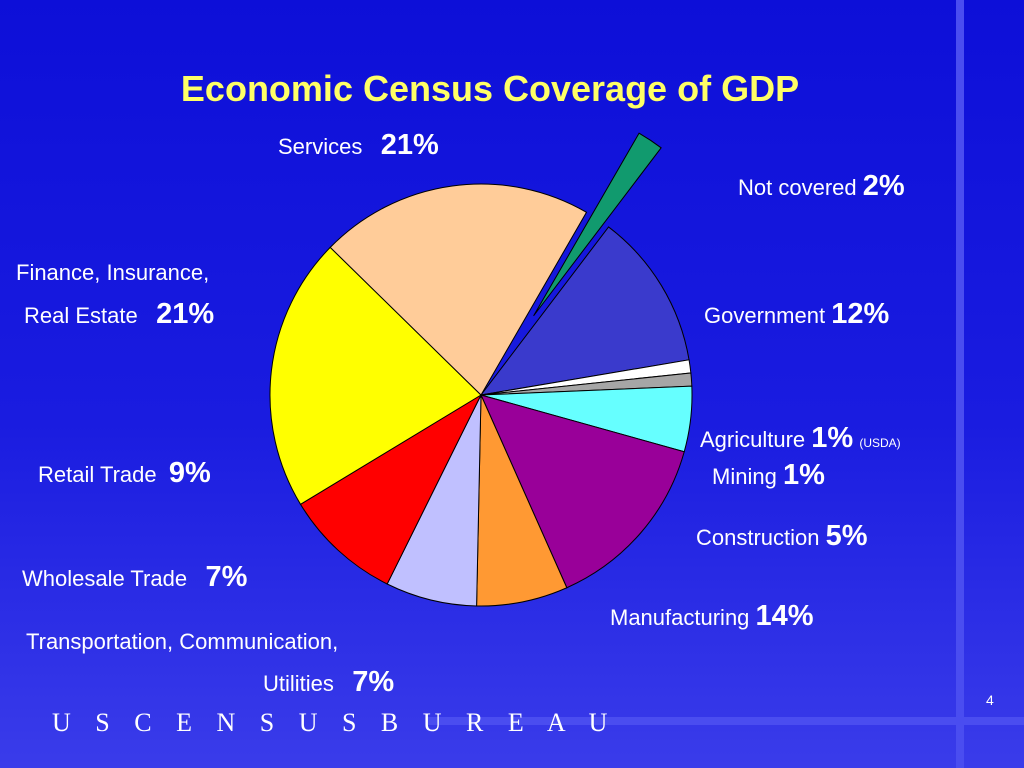 This screenshot has height=768, width=1024. What do you see at coordinates (358, 145) in the screenshot?
I see `label-services: Services 21%` at bounding box center [358, 145].